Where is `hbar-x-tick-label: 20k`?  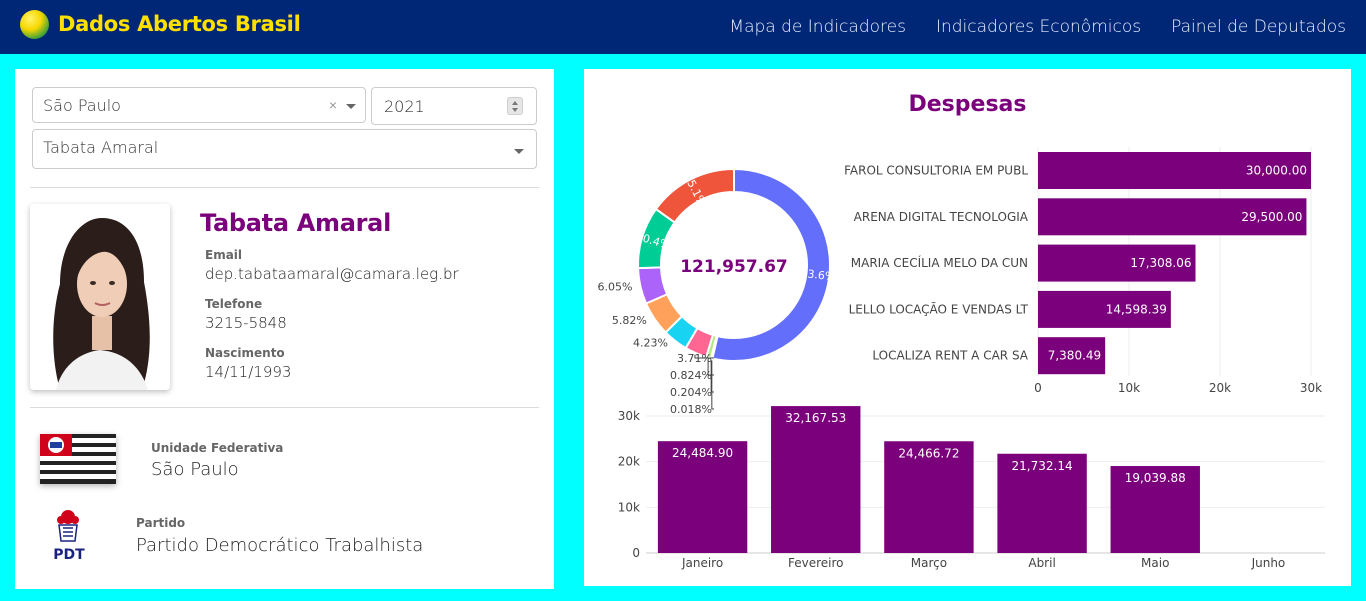
hbar-x-tick-label: 20k is located at coordinates (1220, 388).